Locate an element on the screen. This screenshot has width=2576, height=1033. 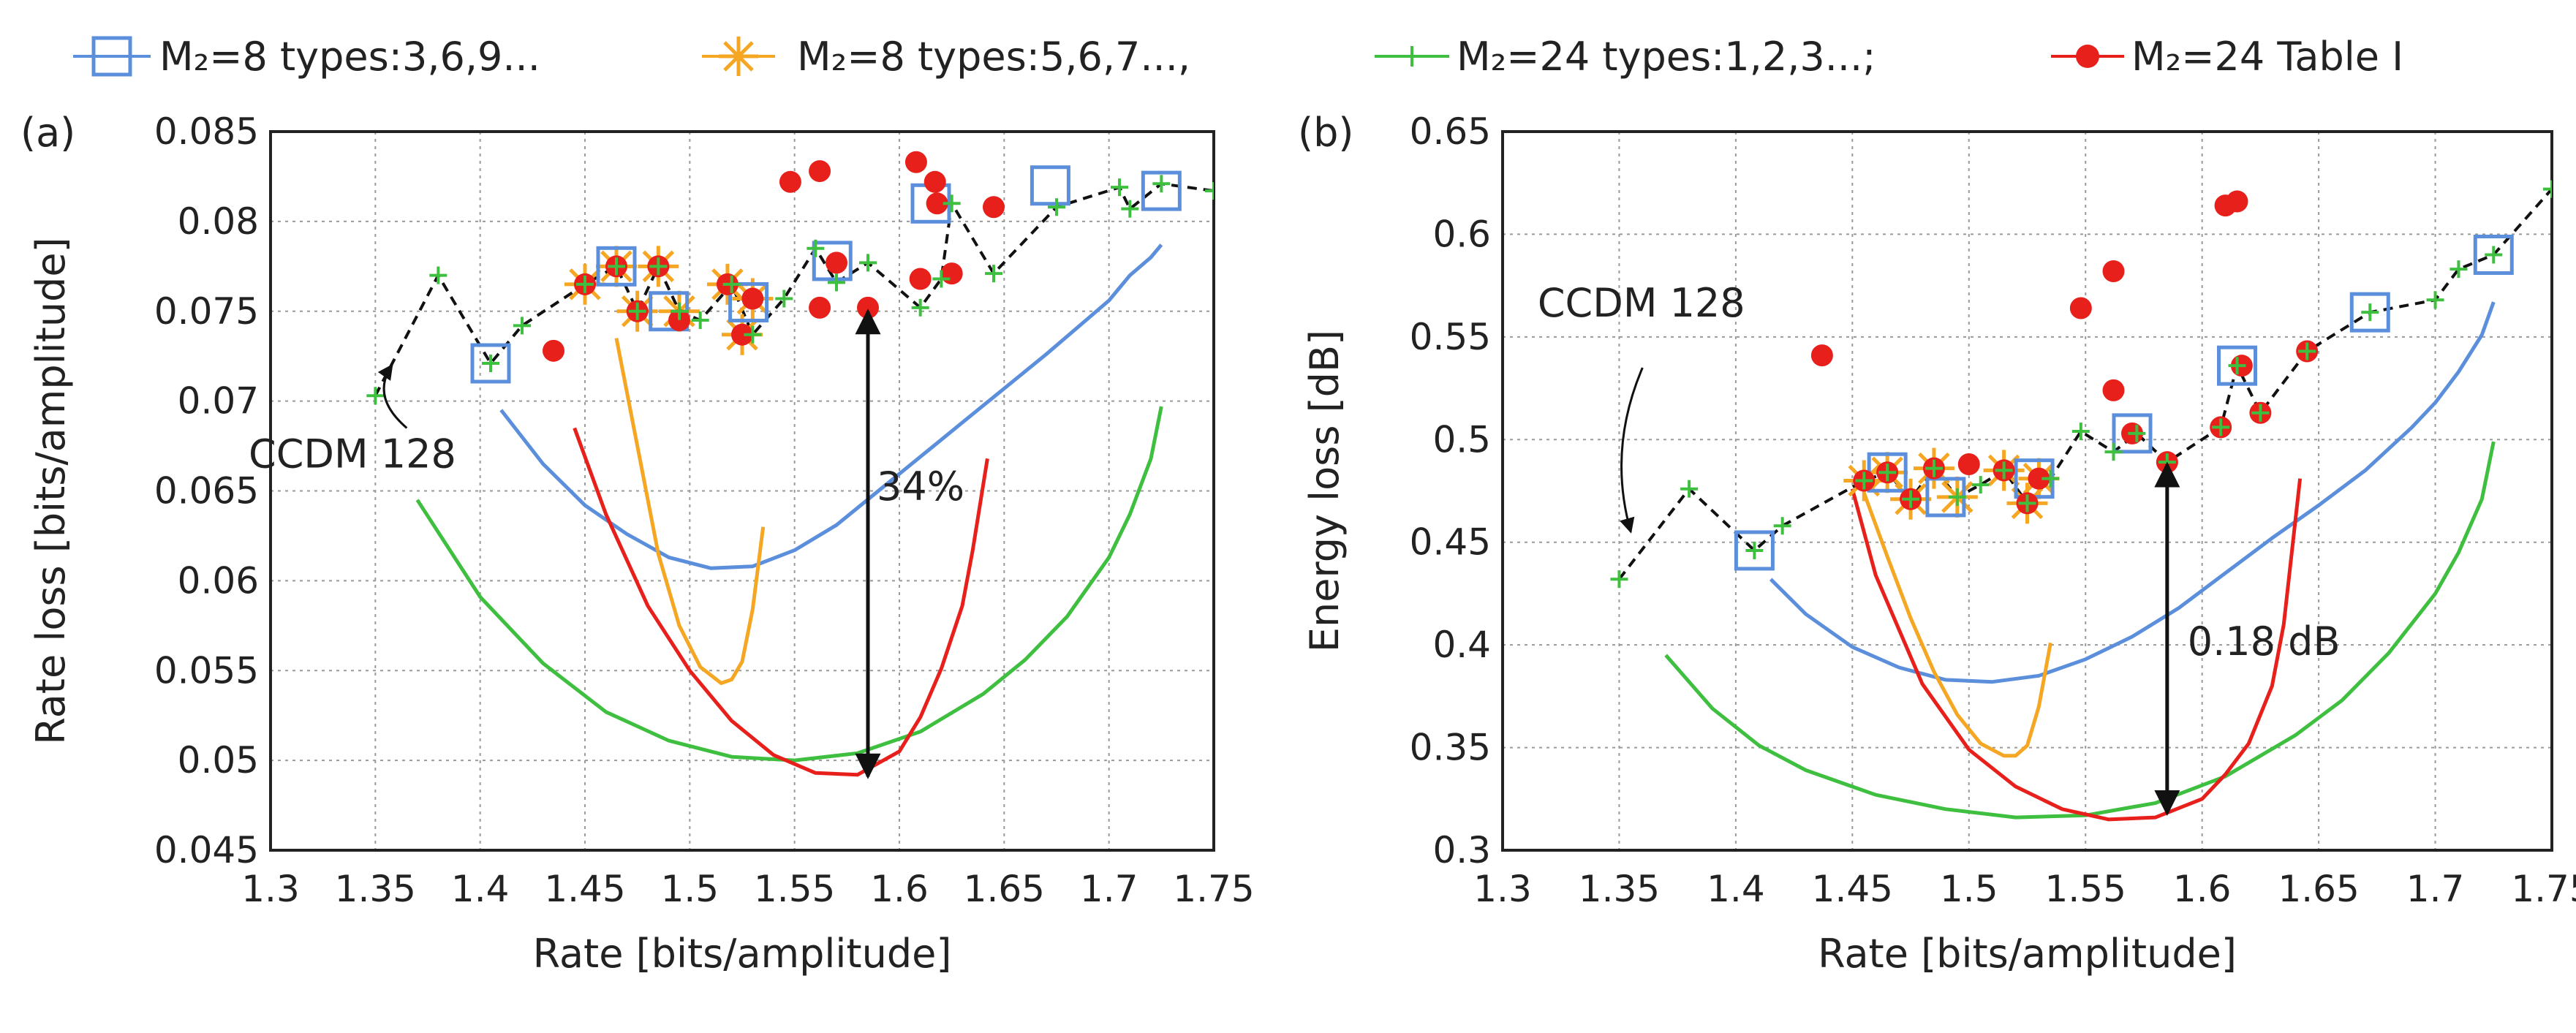
ccdm-annotation: CCDM 128 is located at coordinates (352, 454).